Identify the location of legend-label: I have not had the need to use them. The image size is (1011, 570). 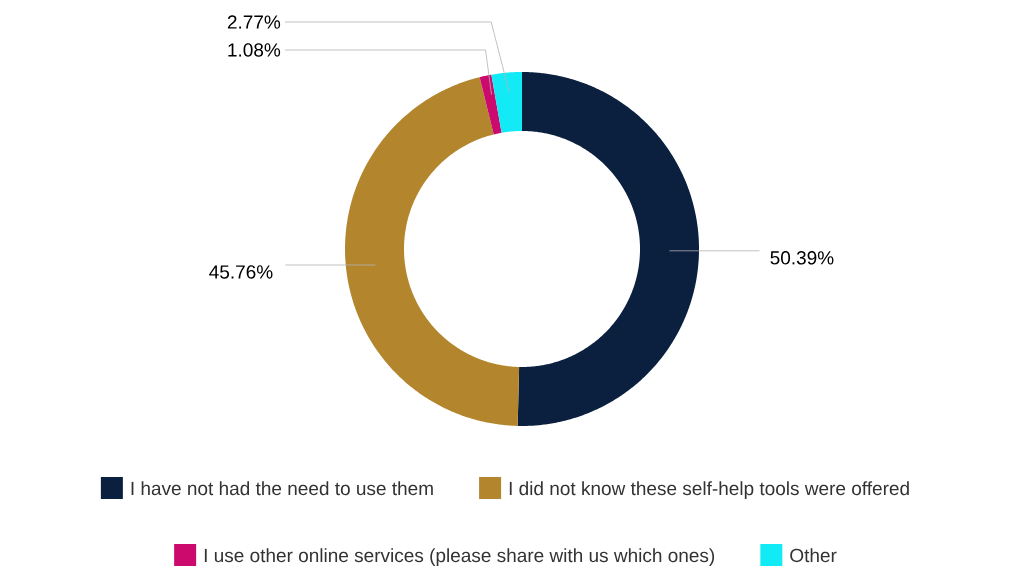
(282, 488).